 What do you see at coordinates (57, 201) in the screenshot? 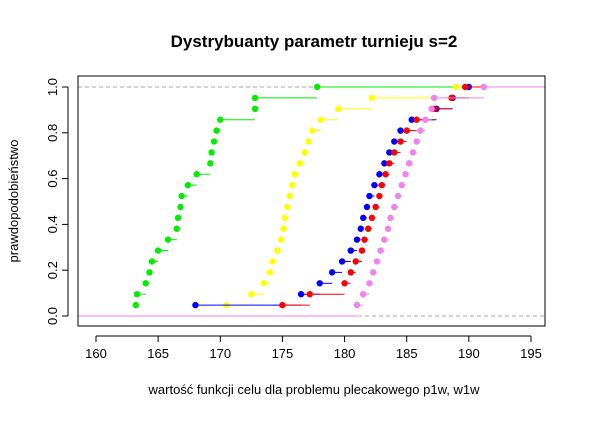
I see `y-axis: 0.0 0.2 0.4 0.6 0.8 1.0` at bounding box center [57, 201].